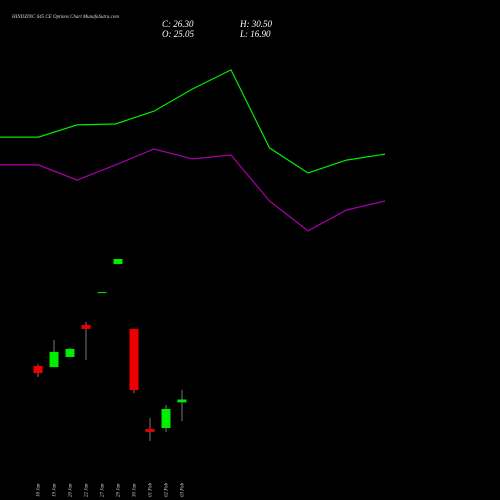  What do you see at coordinates (135, 490) in the screenshot?
I see `x-tick-label: 30 Jan` at bounding box center [135, 490].